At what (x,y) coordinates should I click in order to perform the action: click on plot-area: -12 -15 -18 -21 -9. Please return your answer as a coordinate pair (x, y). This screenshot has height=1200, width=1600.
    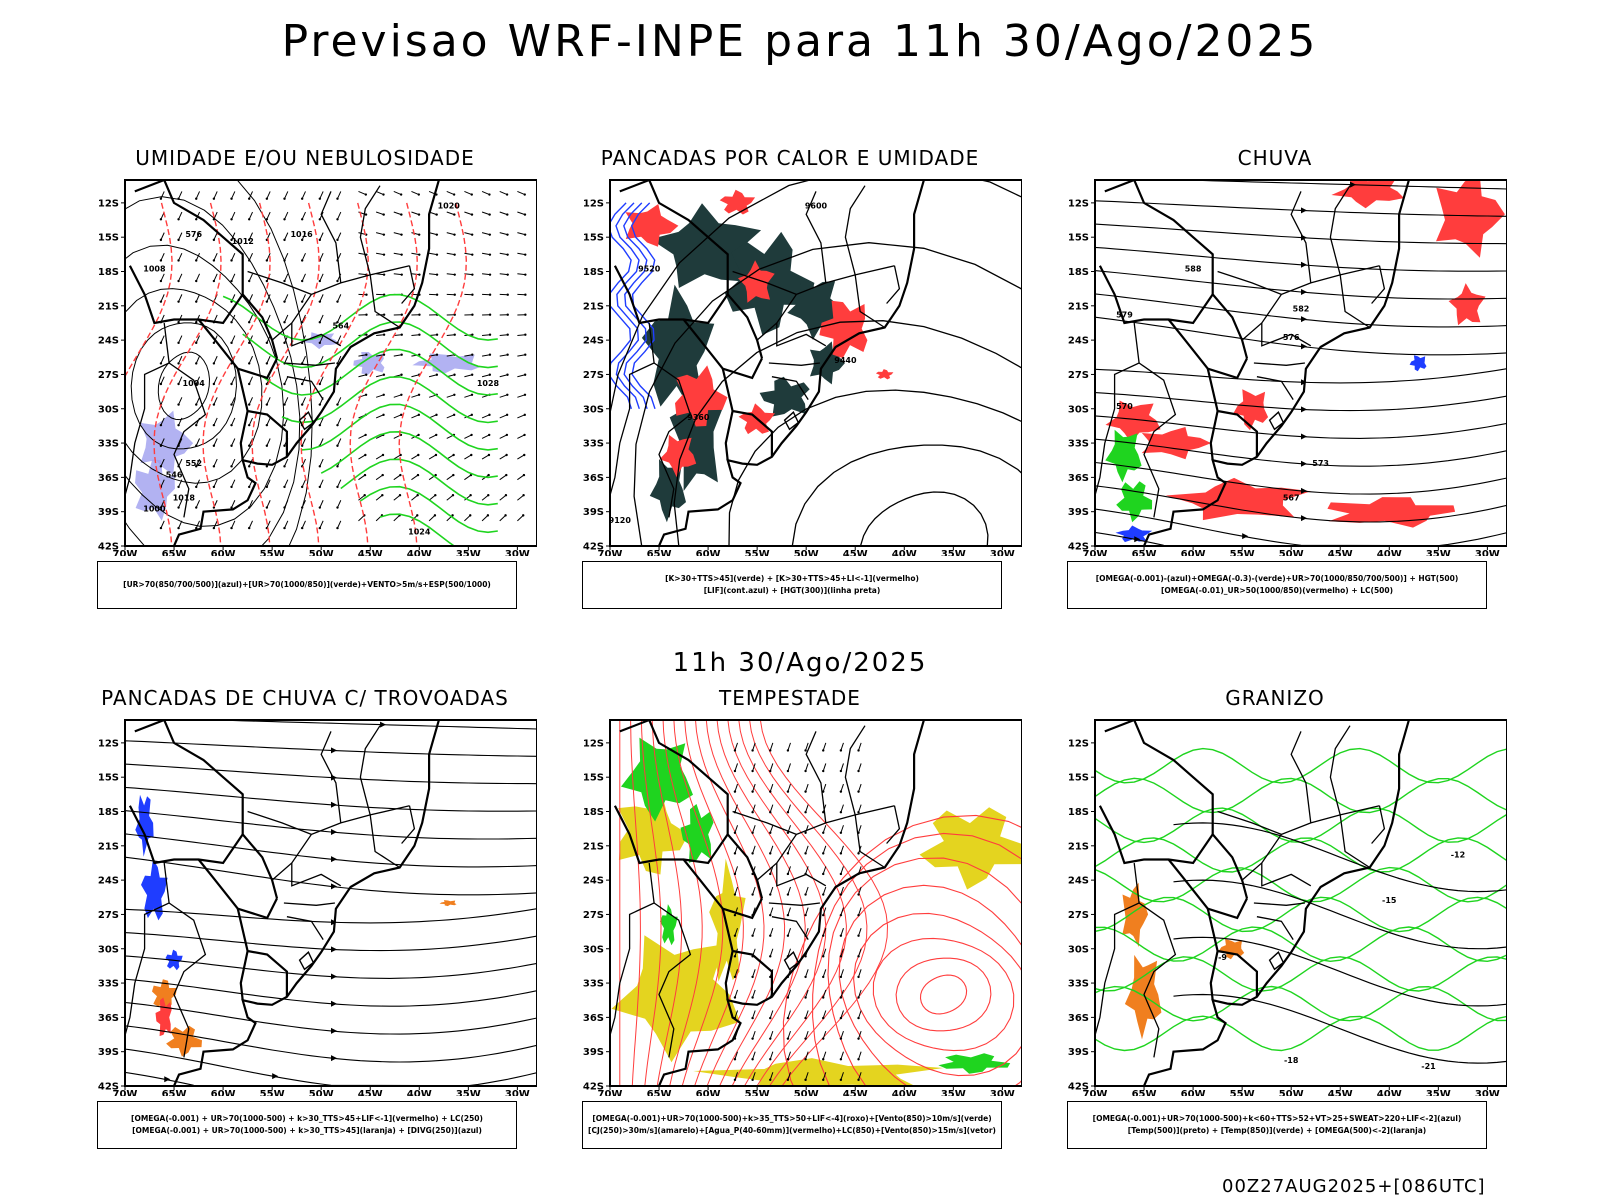
    Looking at the image, I should click on (1301, 903).